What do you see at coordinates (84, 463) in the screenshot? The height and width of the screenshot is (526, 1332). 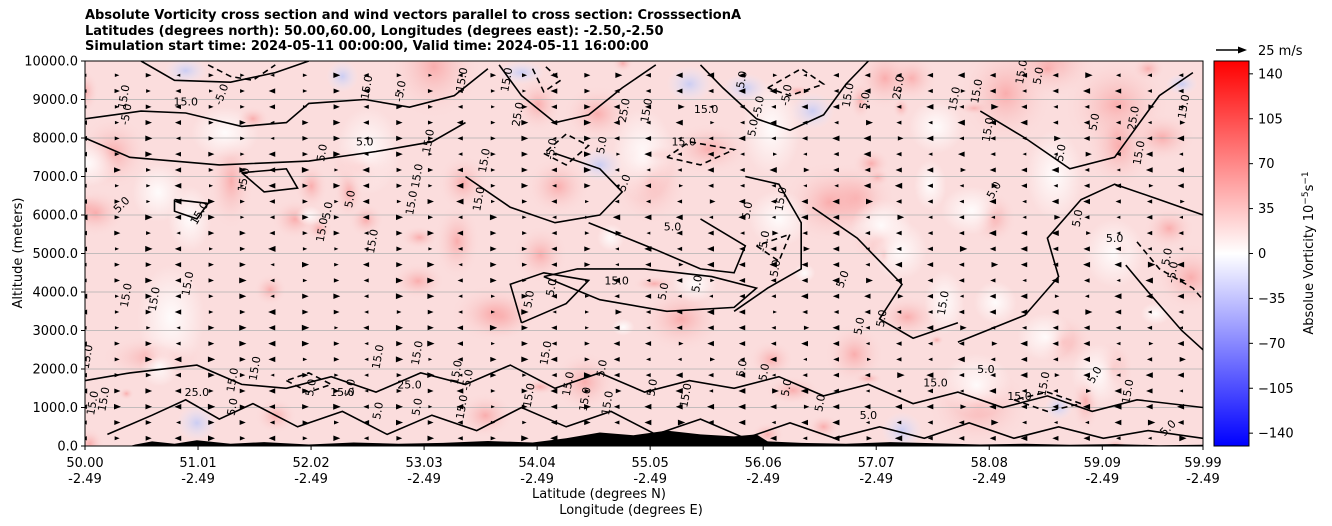 I see `x-tick-label-latitude: 50.00` at bounding box center [84, 463].